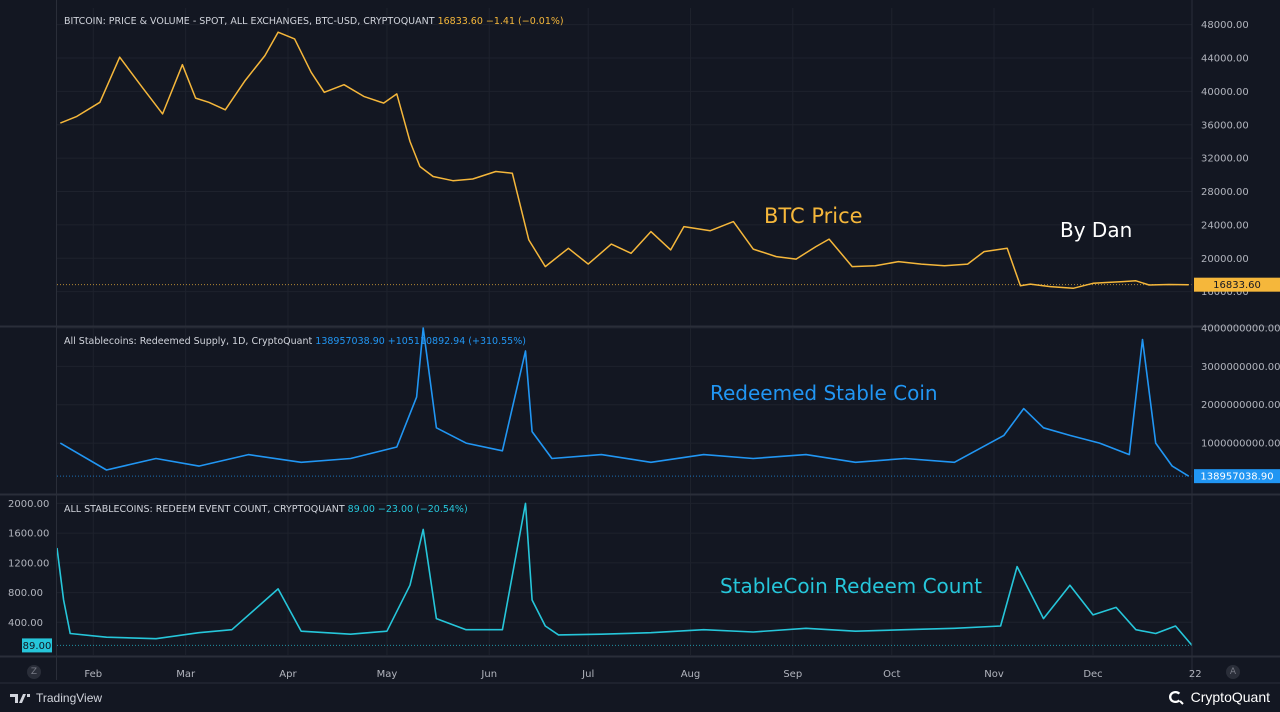 This screenshot has width=1280, height=712. I want to click on x-tick-label: Feb, so click(93, 674).